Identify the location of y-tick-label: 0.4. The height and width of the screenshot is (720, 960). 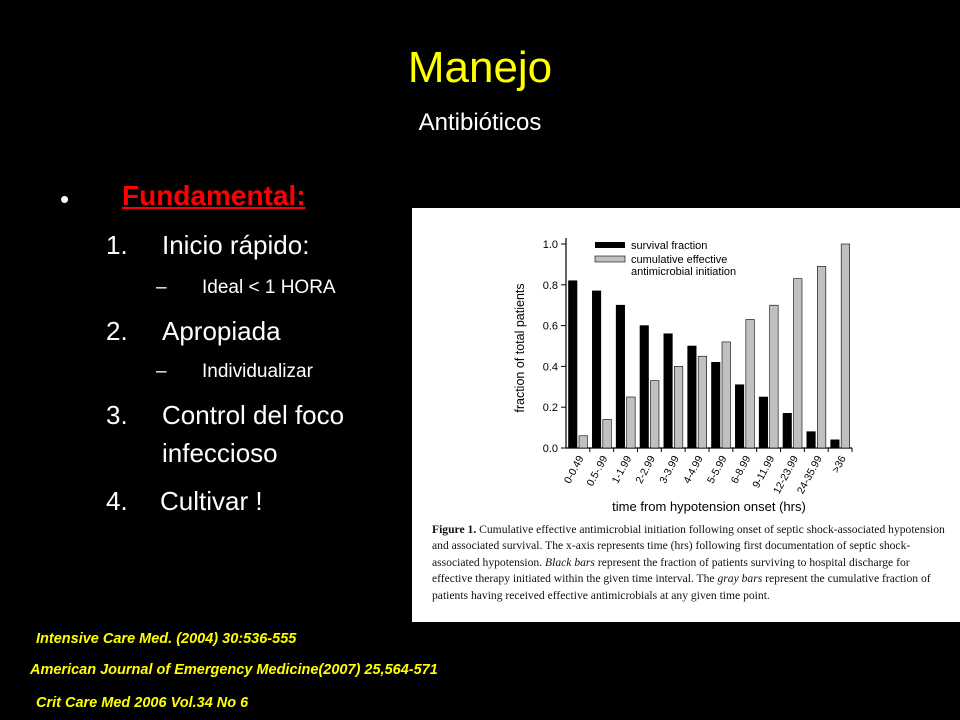
(550, 367).